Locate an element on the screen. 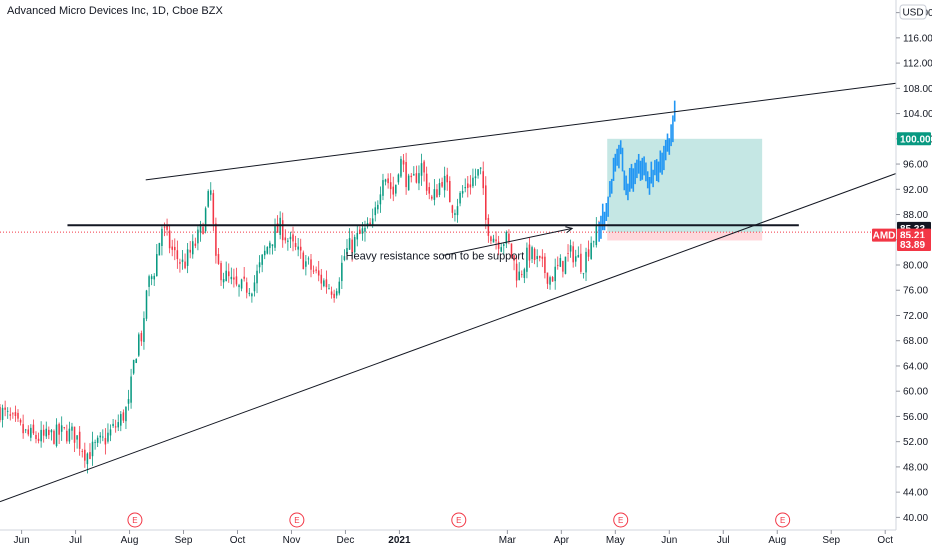 The height and width of the screenshot is (550, 932). price-tick-label: 88.00 is located at coordinates (915, 215).